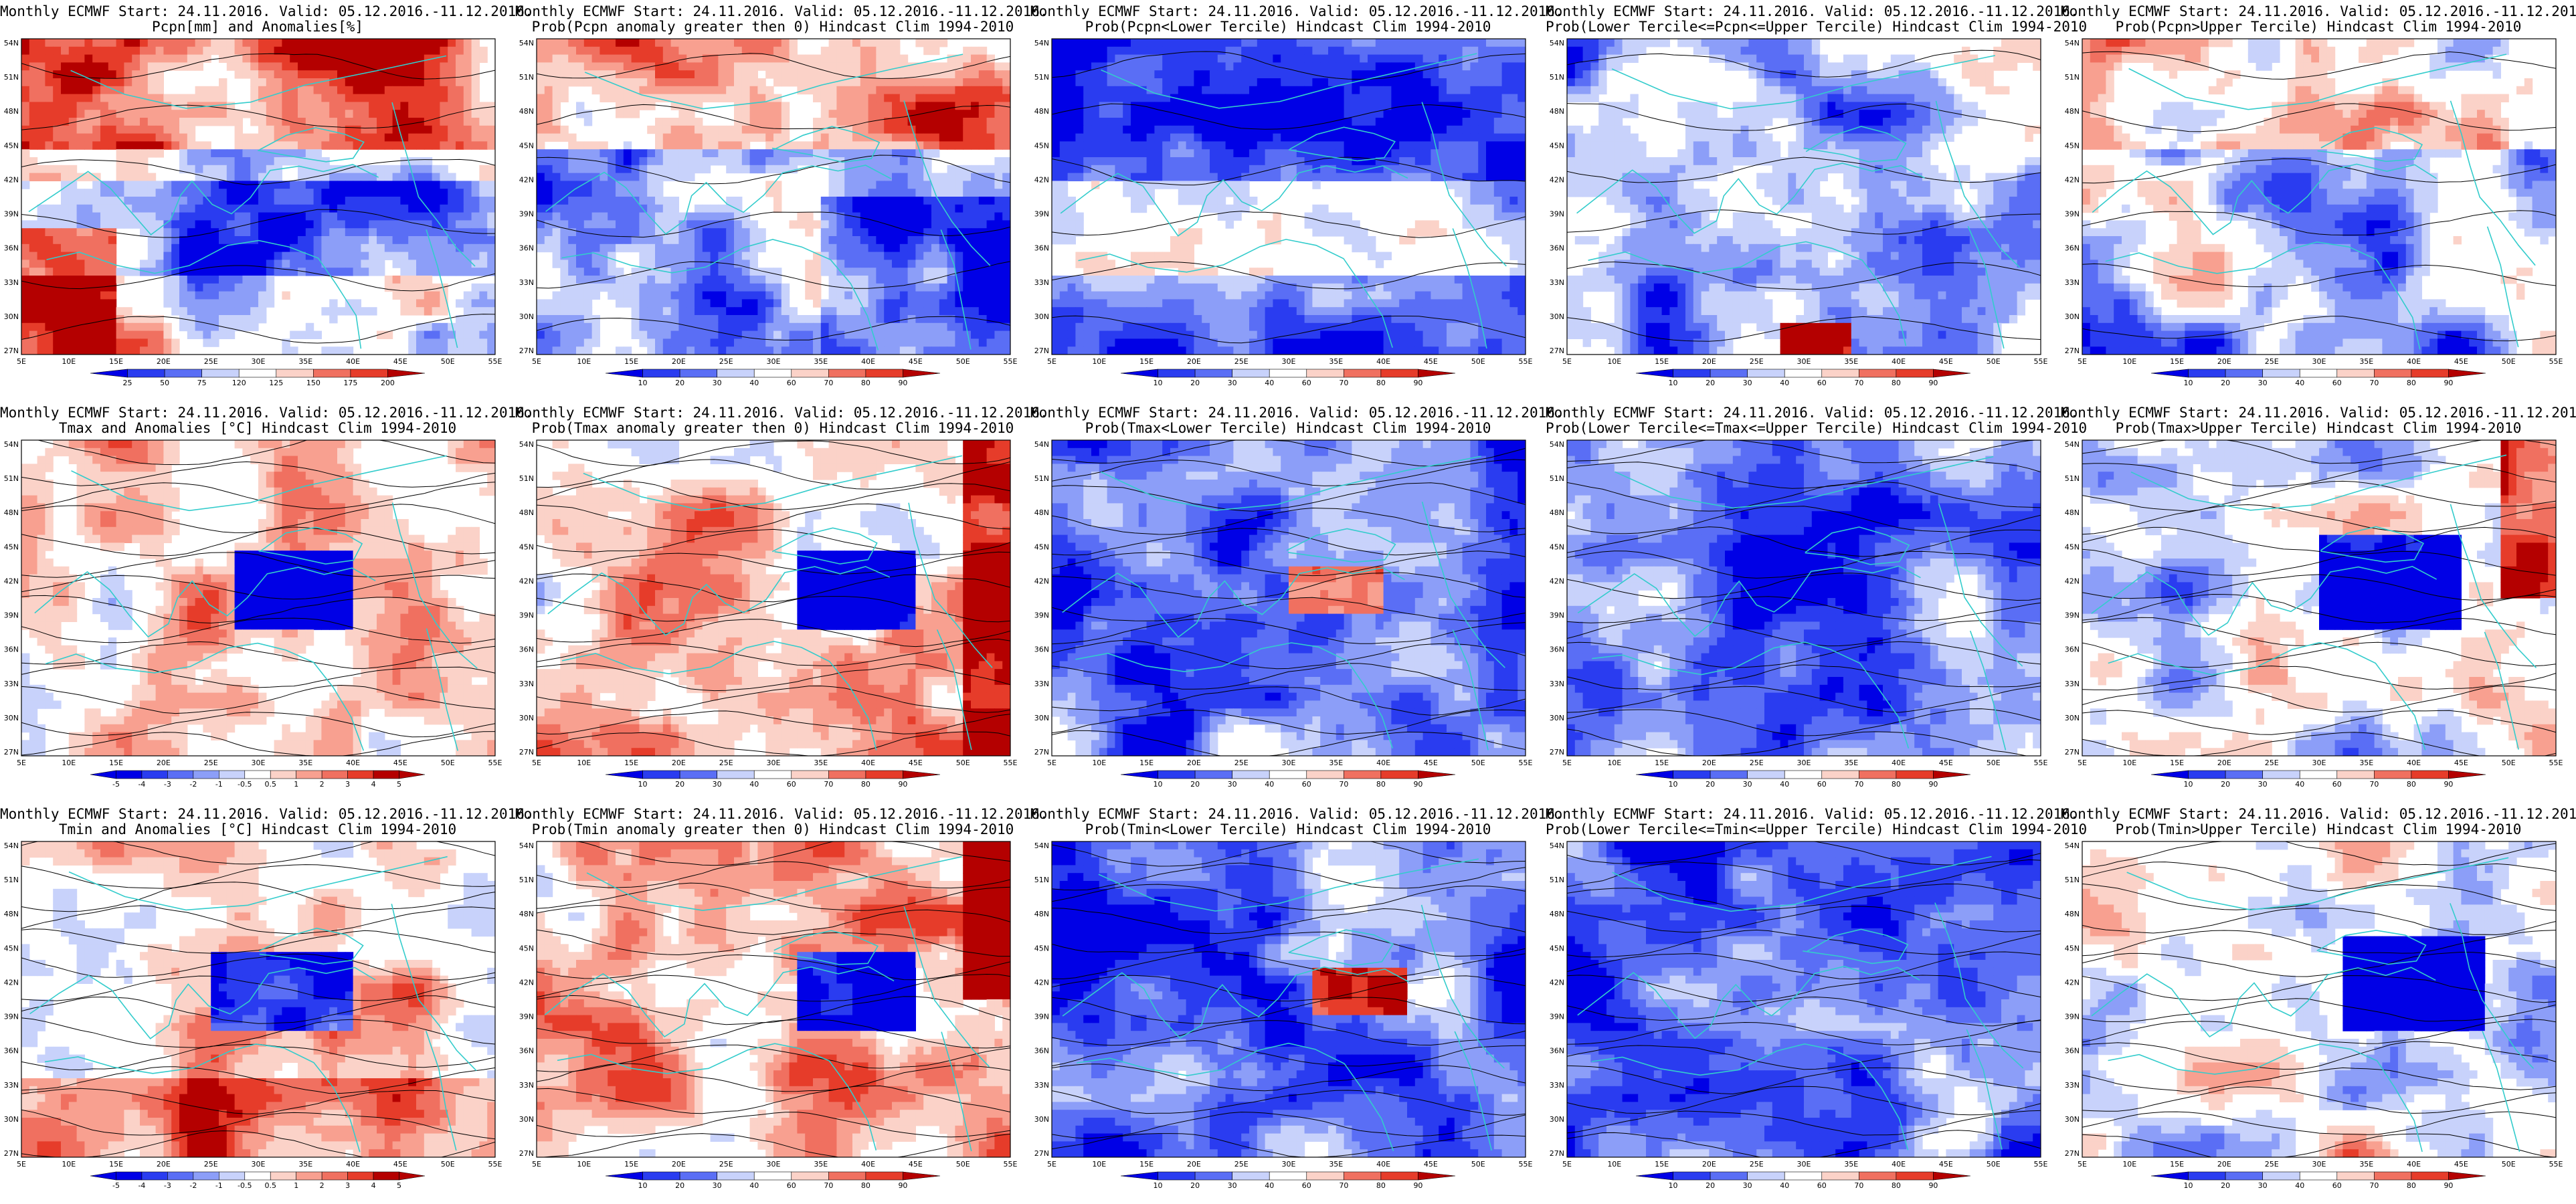 This screenshot has height=1204, width=2576. I want to click on colorbar-label: 3, so click(347, 1185).